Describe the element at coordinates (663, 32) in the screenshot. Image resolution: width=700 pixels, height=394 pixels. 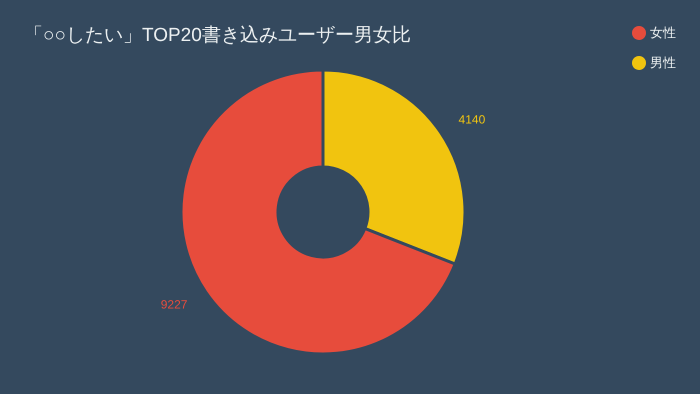
I see `legend-label: 女性` at that location.